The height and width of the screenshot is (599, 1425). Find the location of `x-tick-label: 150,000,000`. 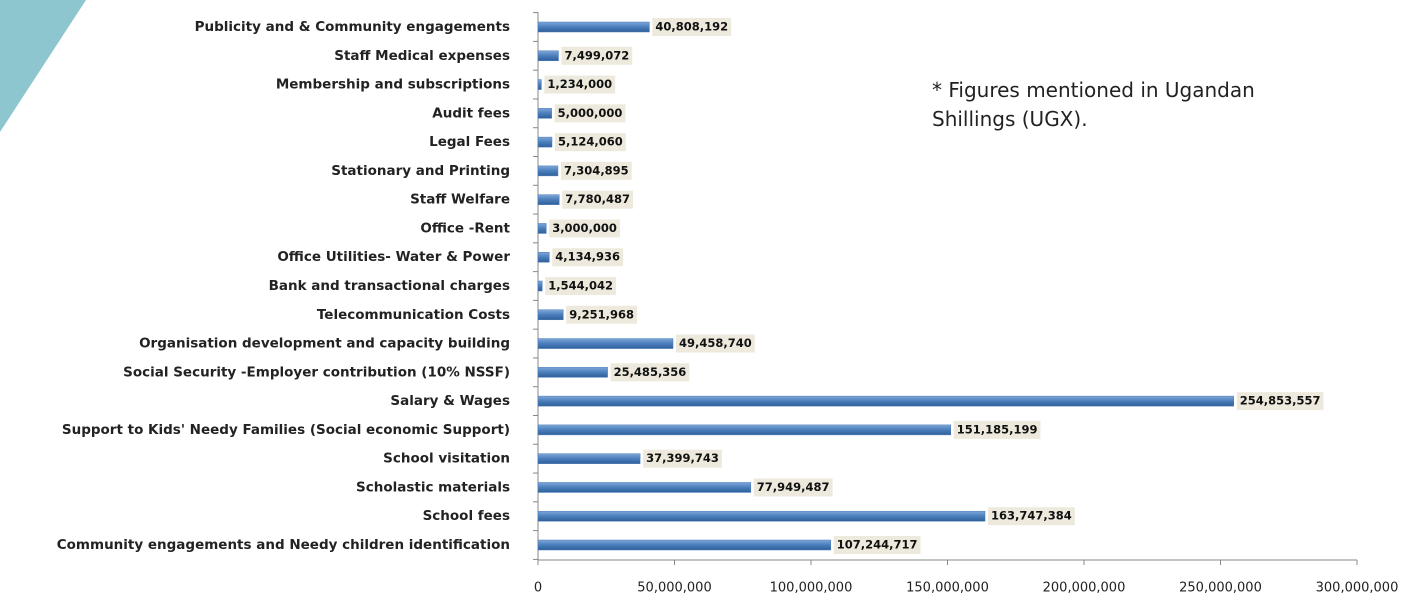

x-tick-label: 150,000,000 is located at coordinates (947, 588).